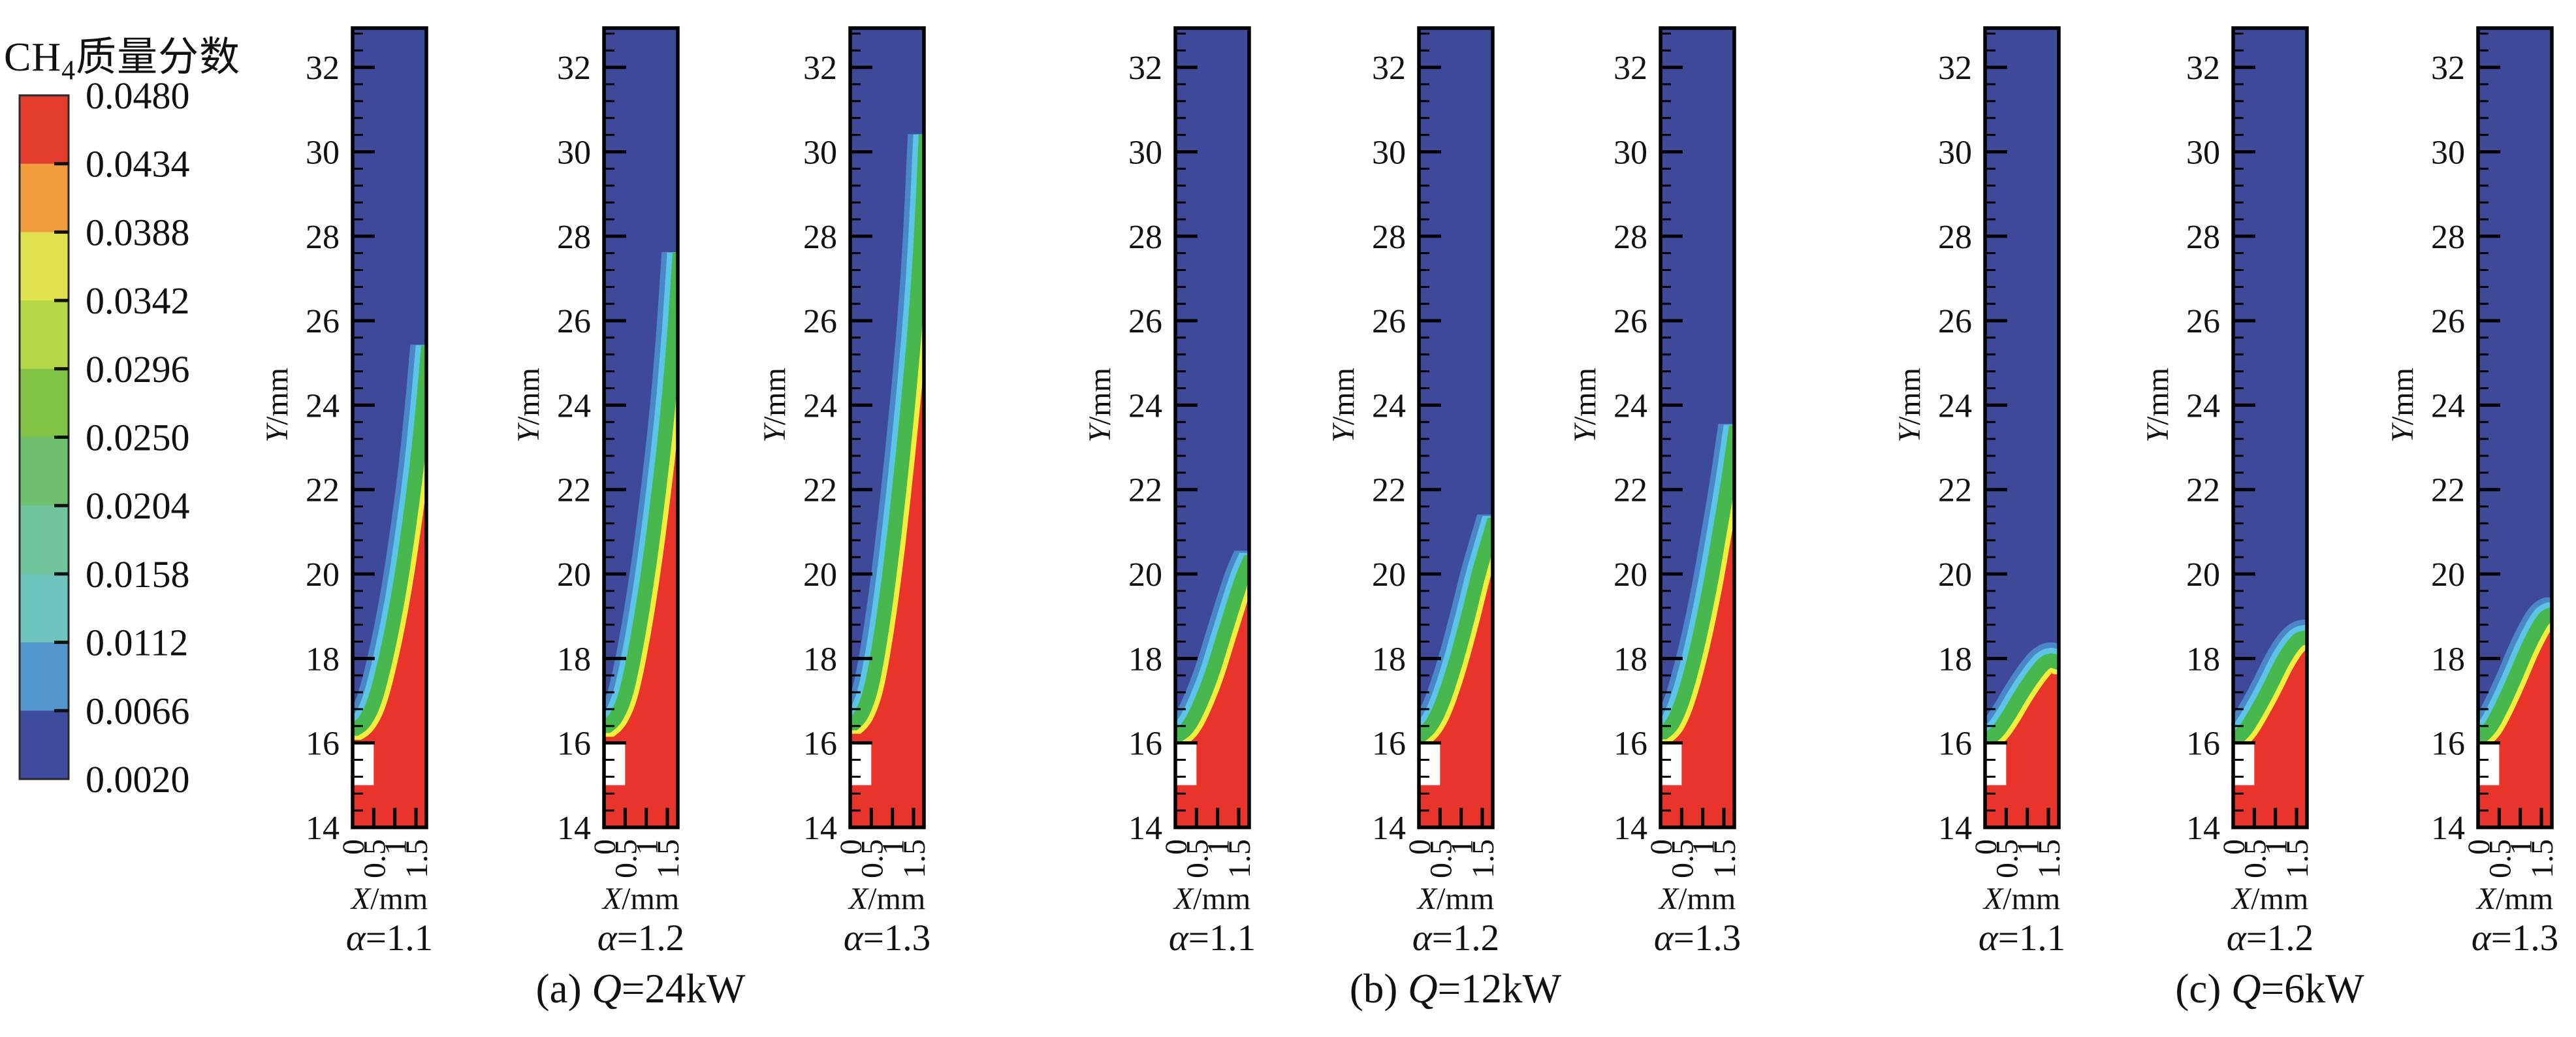 The width and height of the screenshot is (2576, 1037). I want to click on colorbar-level-label: 0.0020, so click(138, 779).